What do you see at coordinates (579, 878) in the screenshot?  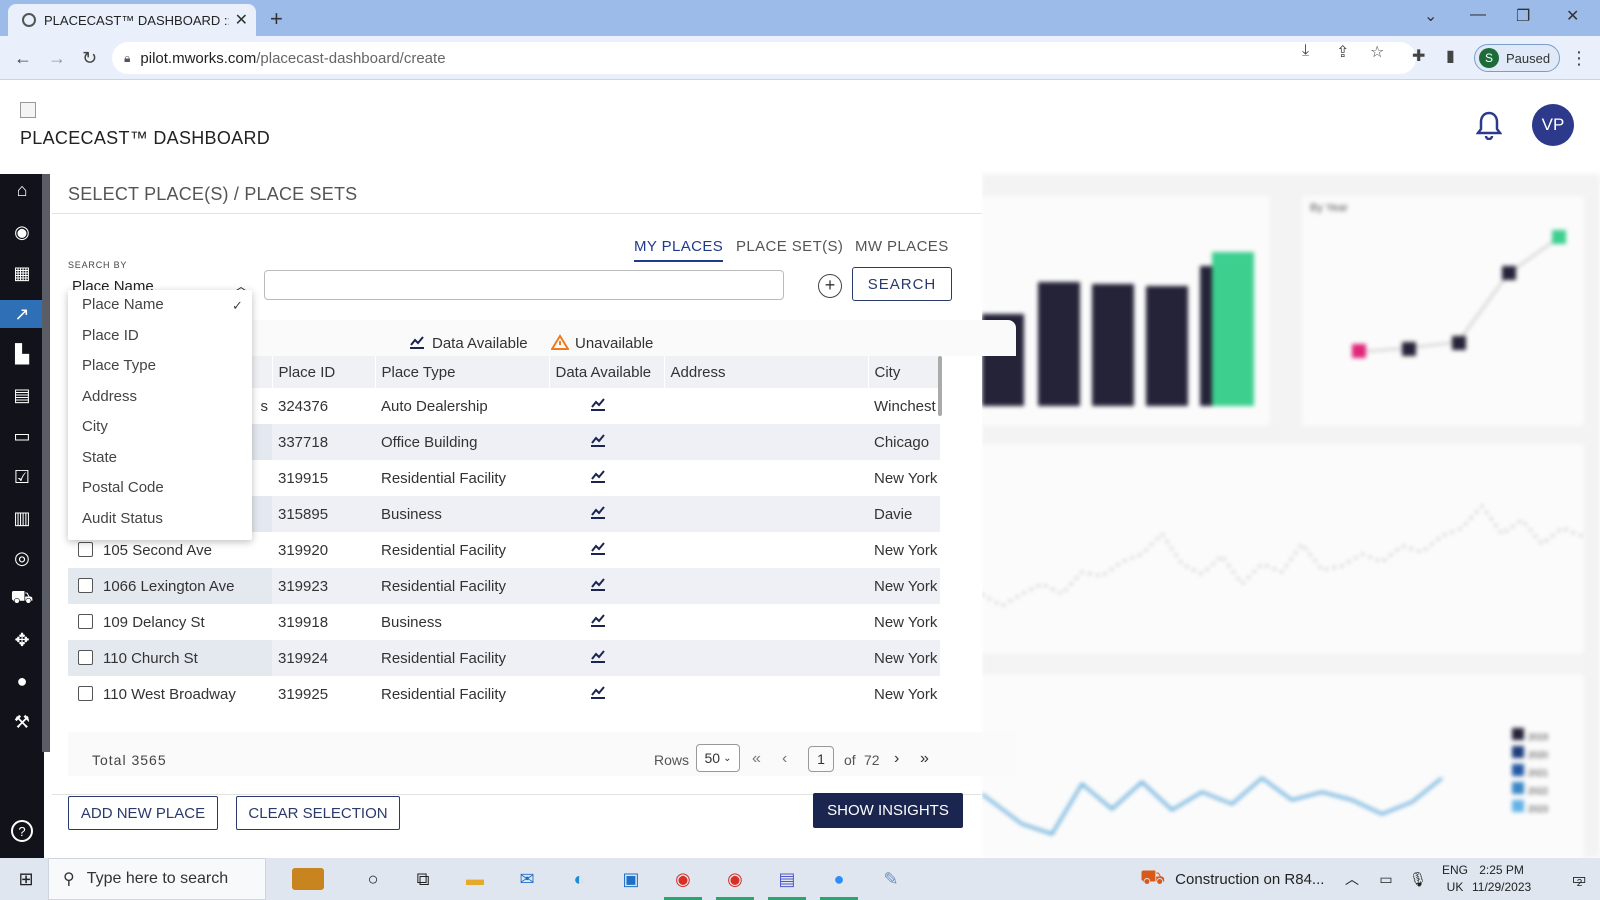 I see `edge-icon: ◐` at bounding box center [579, 878].